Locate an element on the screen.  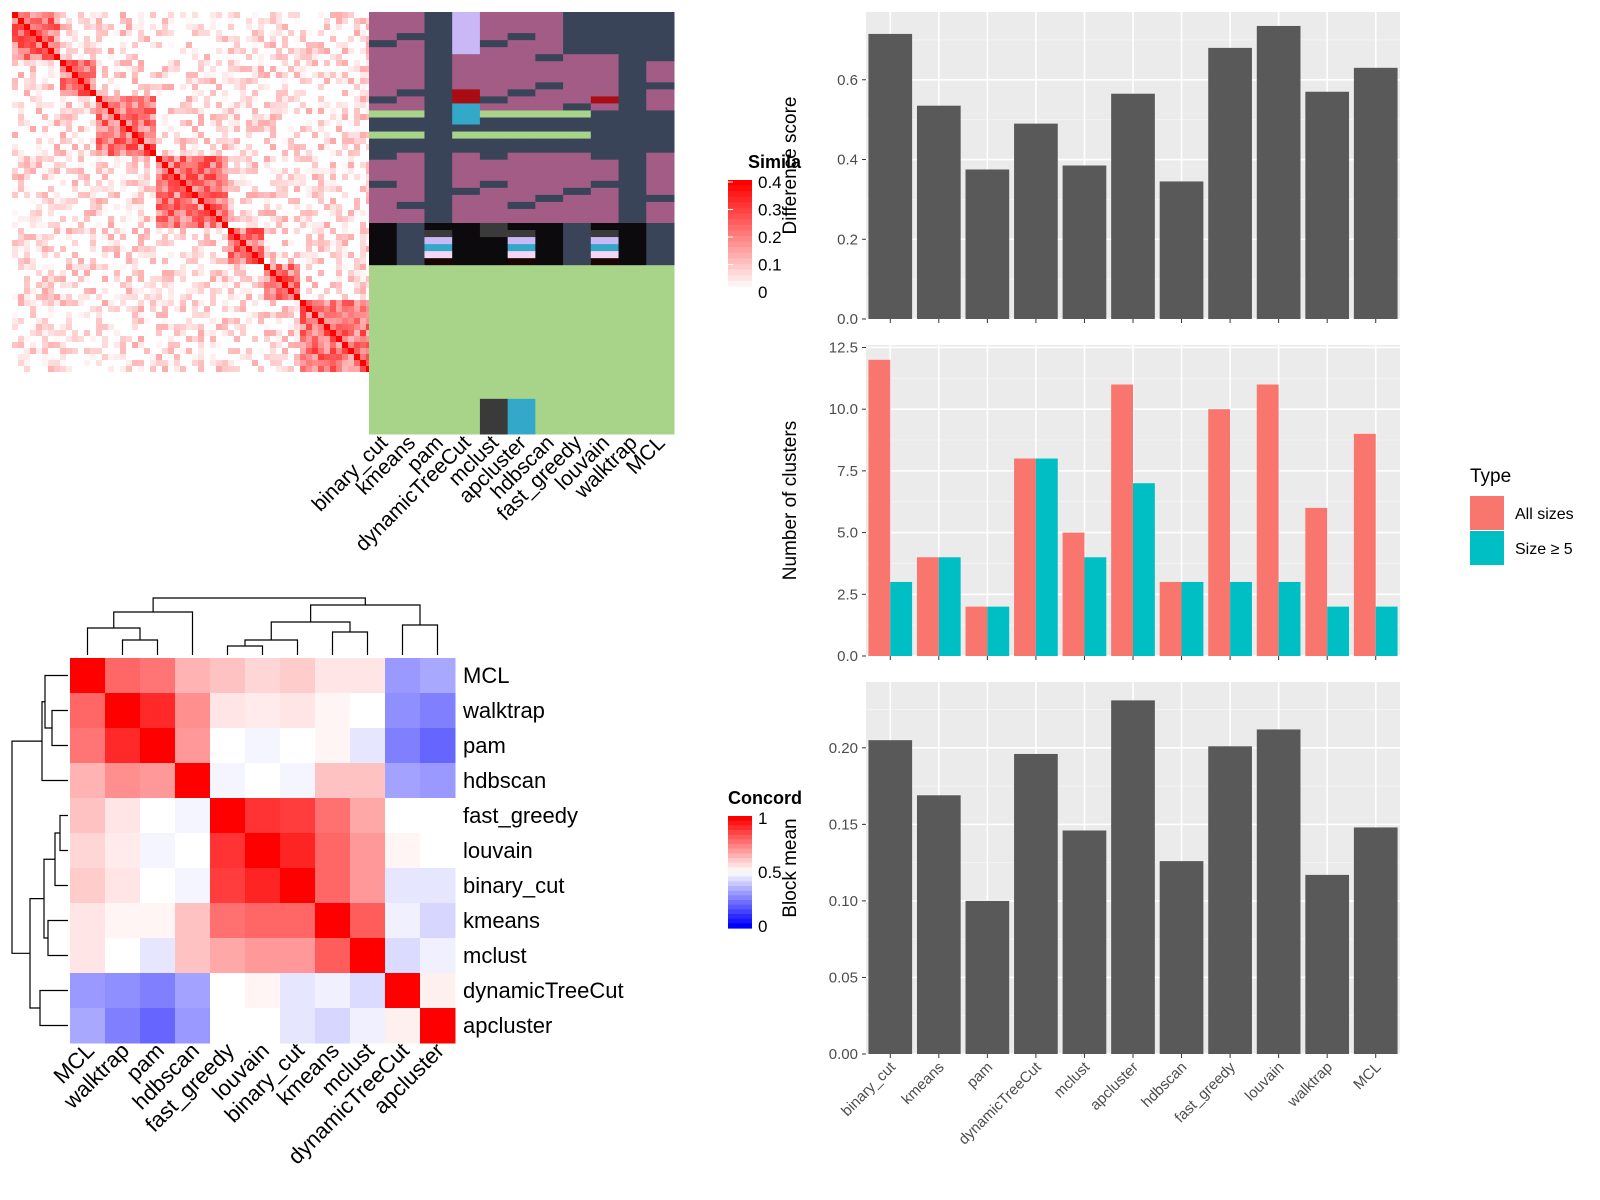
similarity-legend-swatch is located at coordinates (740, 222).